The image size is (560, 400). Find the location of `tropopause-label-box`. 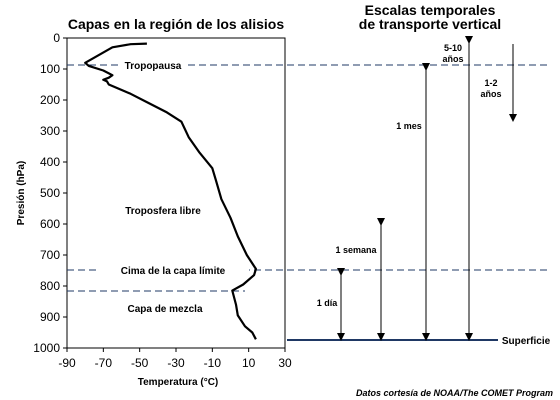

tropopause-label-box is located at coordinates (153, 65).